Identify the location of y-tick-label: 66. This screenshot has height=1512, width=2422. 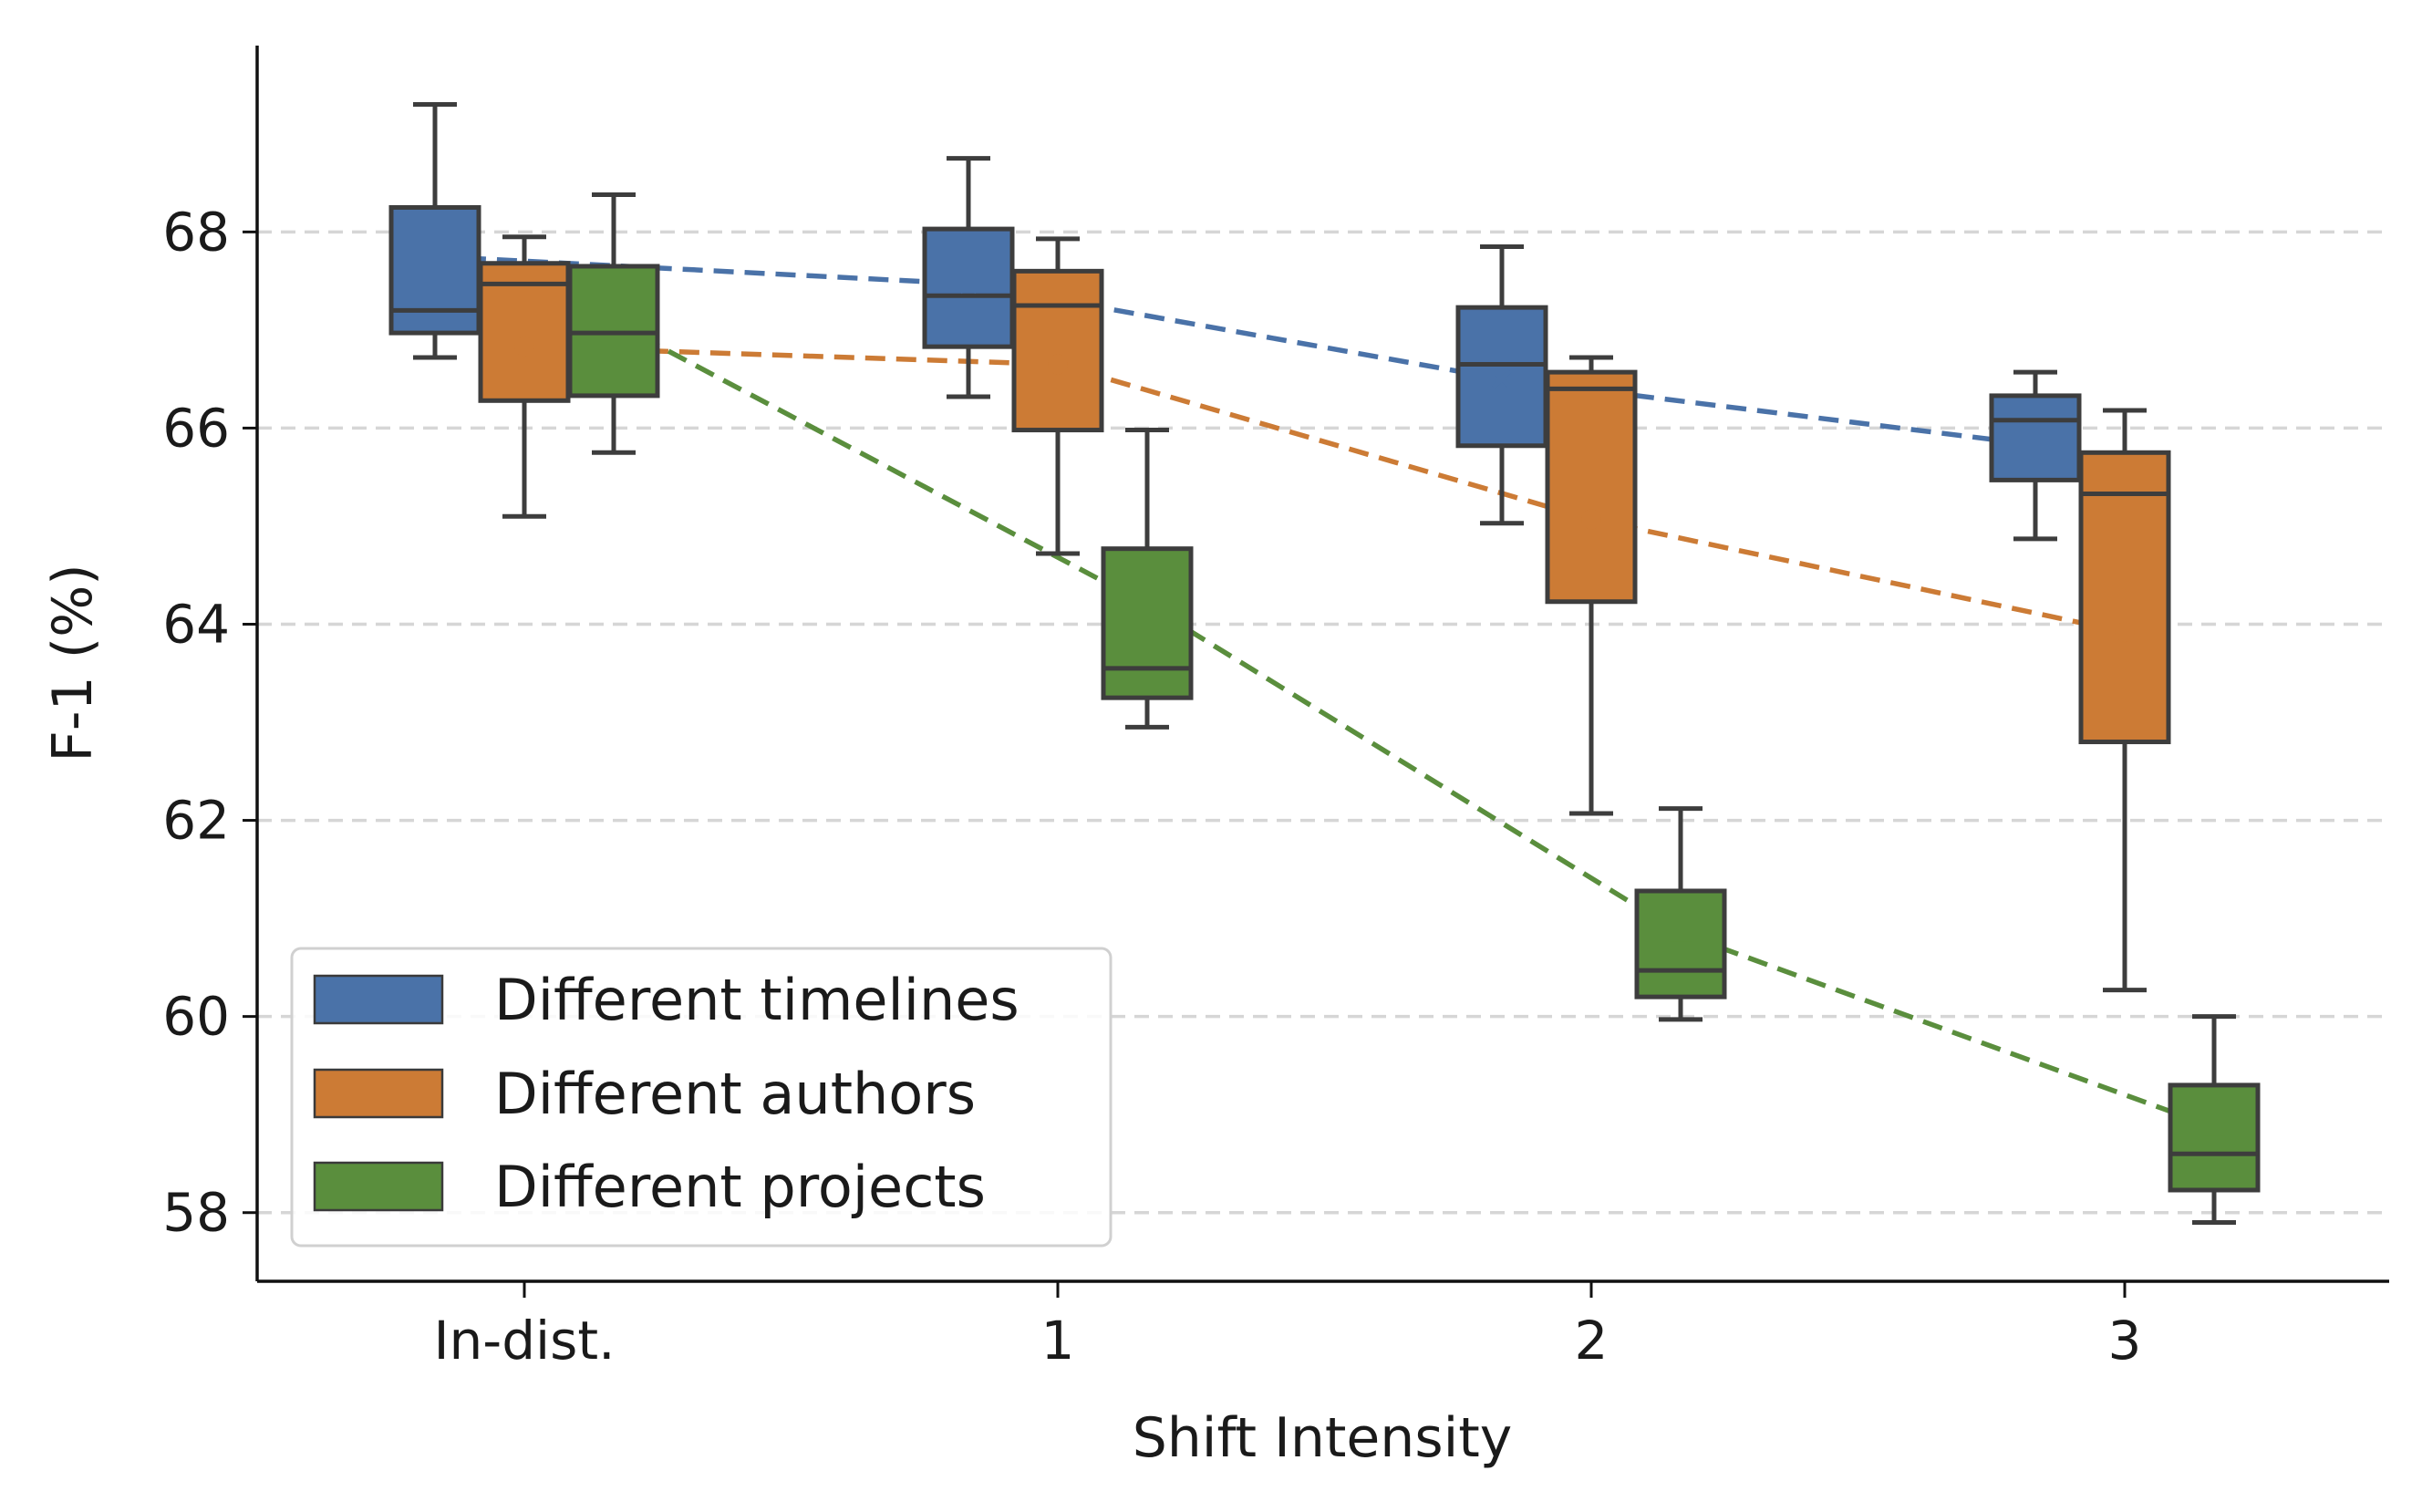
(196, 428).